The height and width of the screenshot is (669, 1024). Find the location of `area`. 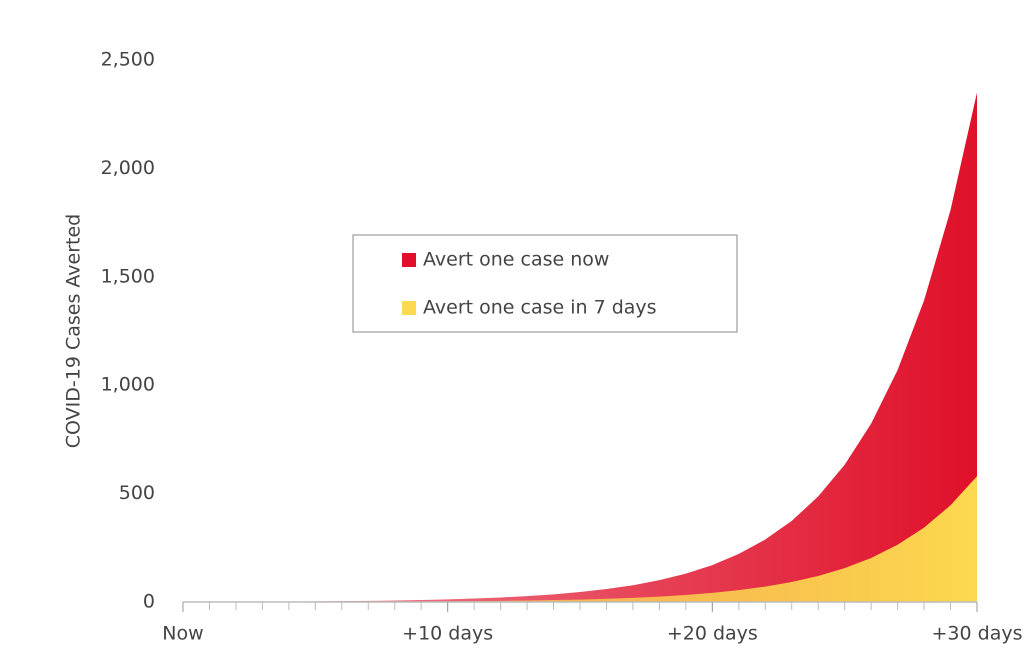

area is located at coordinates (580, 539).